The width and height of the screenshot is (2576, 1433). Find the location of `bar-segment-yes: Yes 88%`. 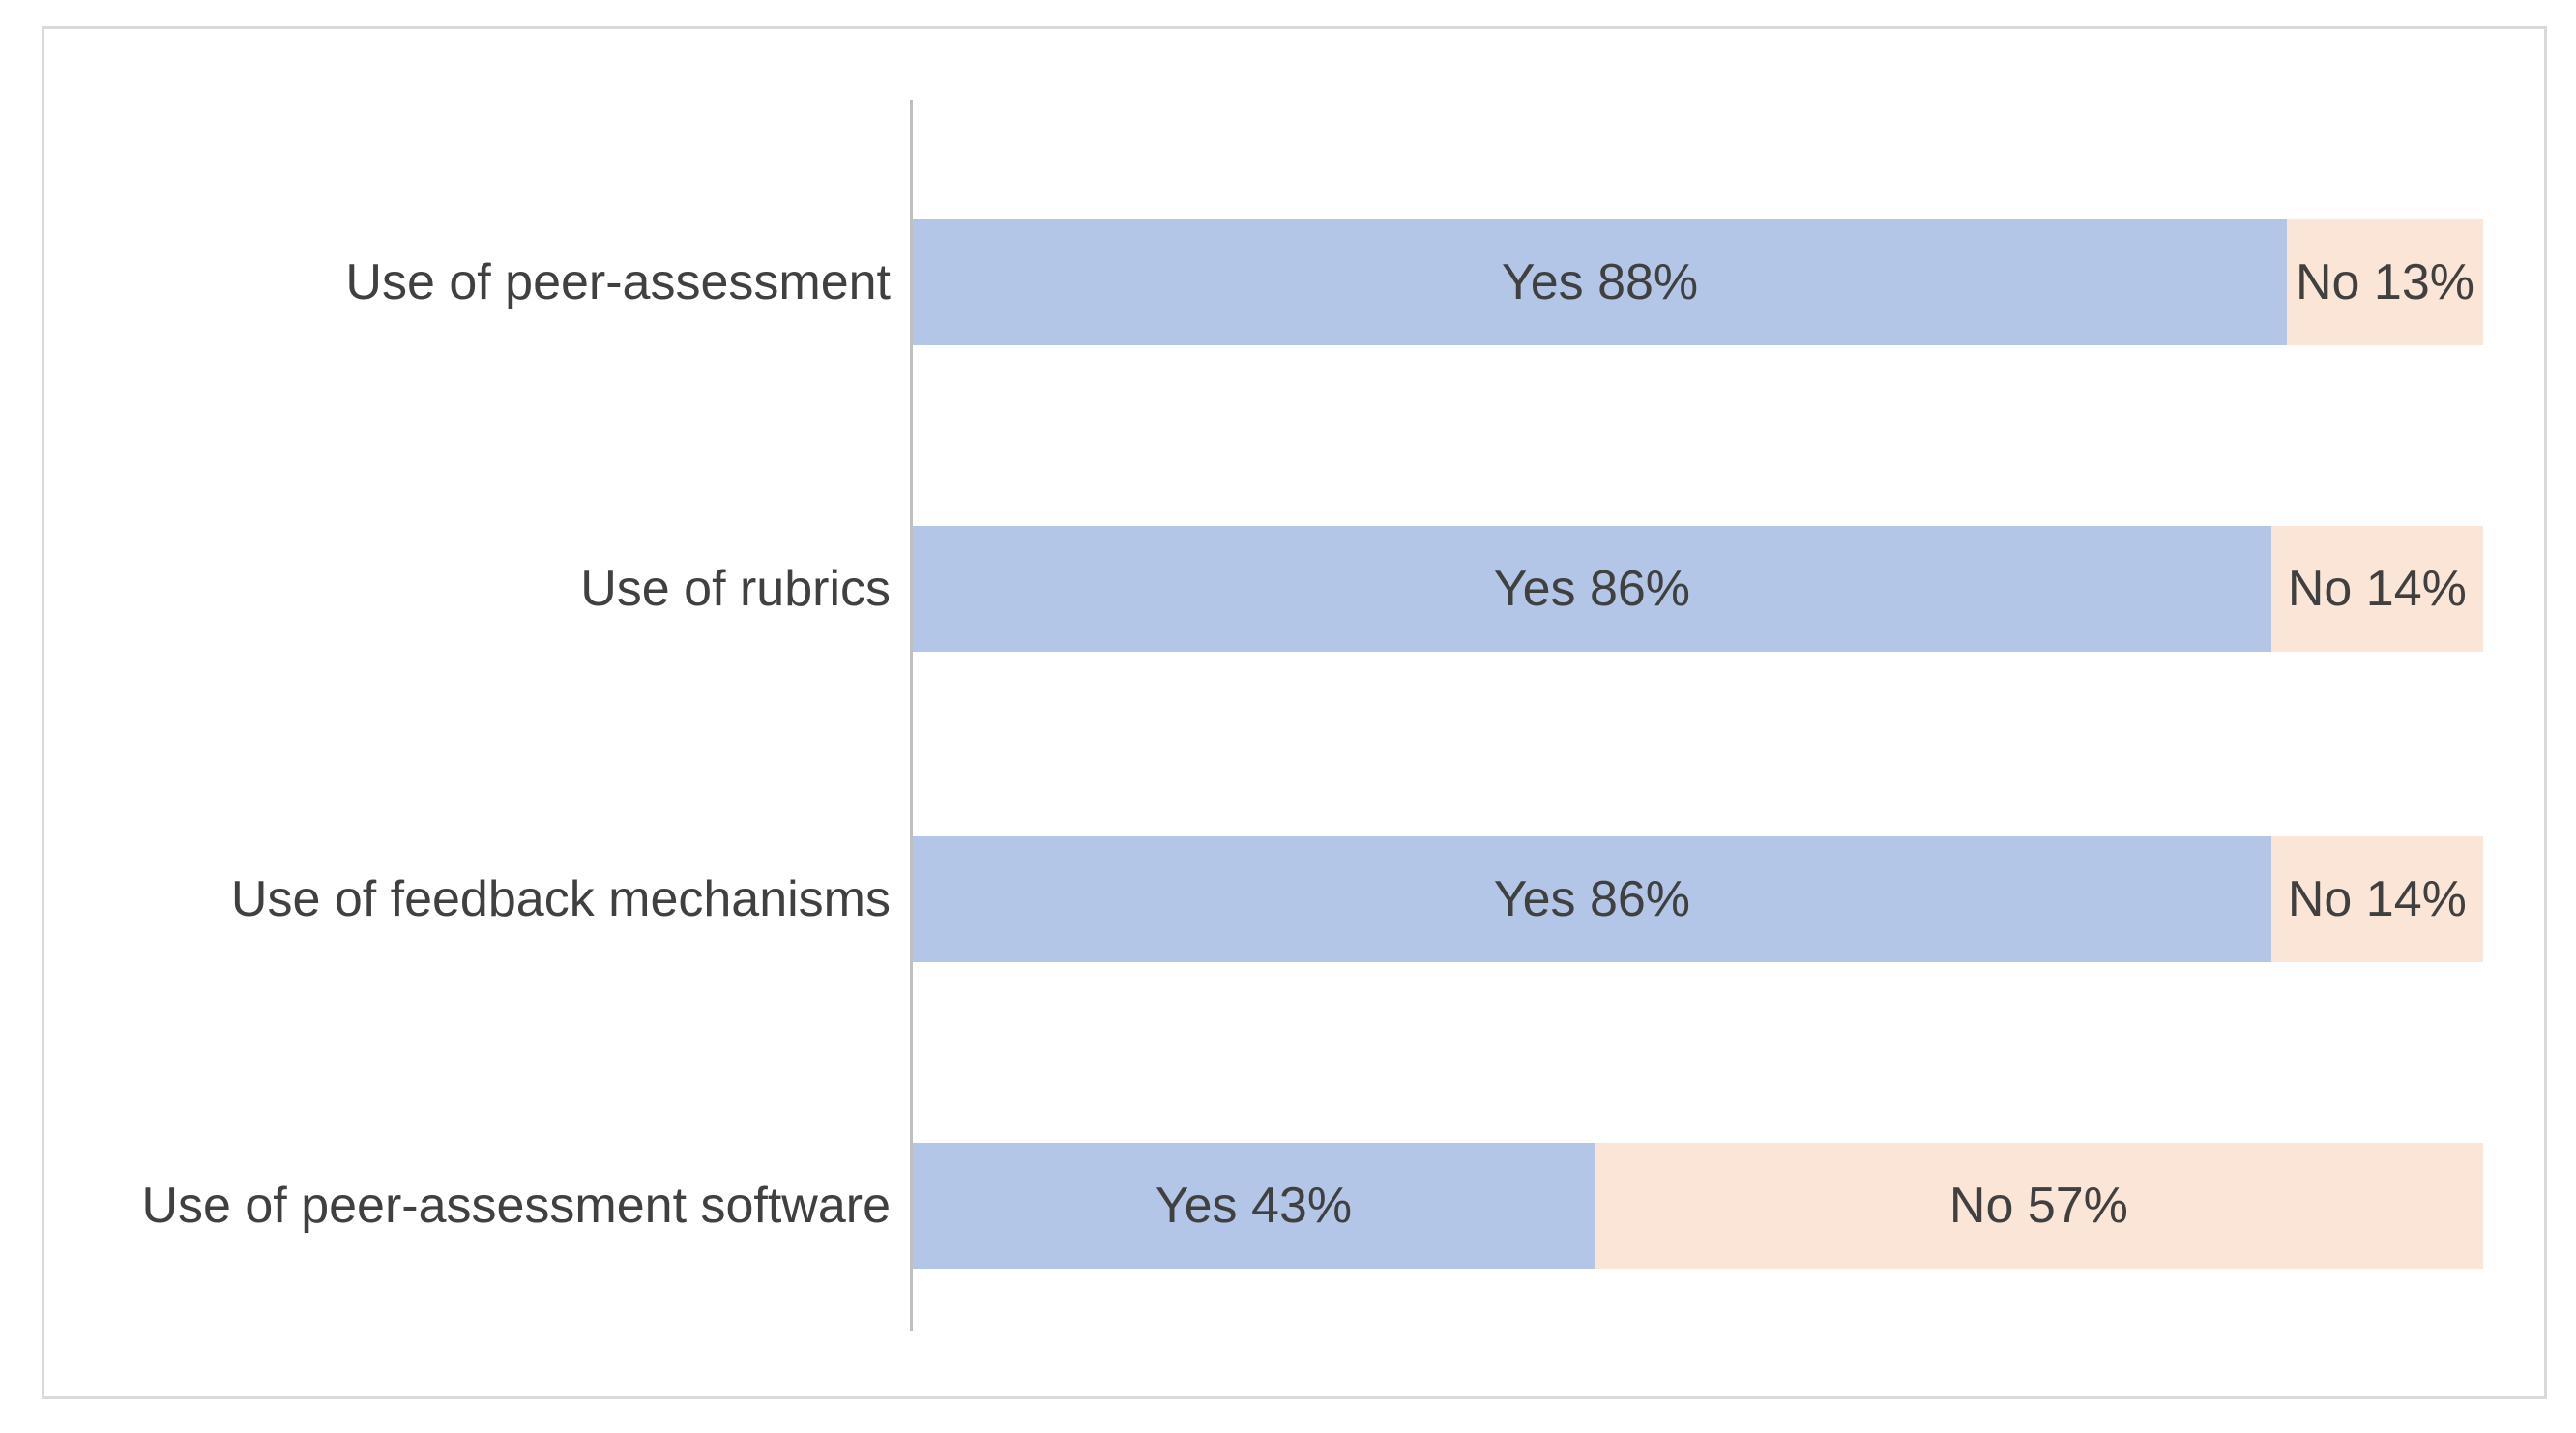

bar-segment-yes: Yes 88% is located at coordinates (1600, 282).